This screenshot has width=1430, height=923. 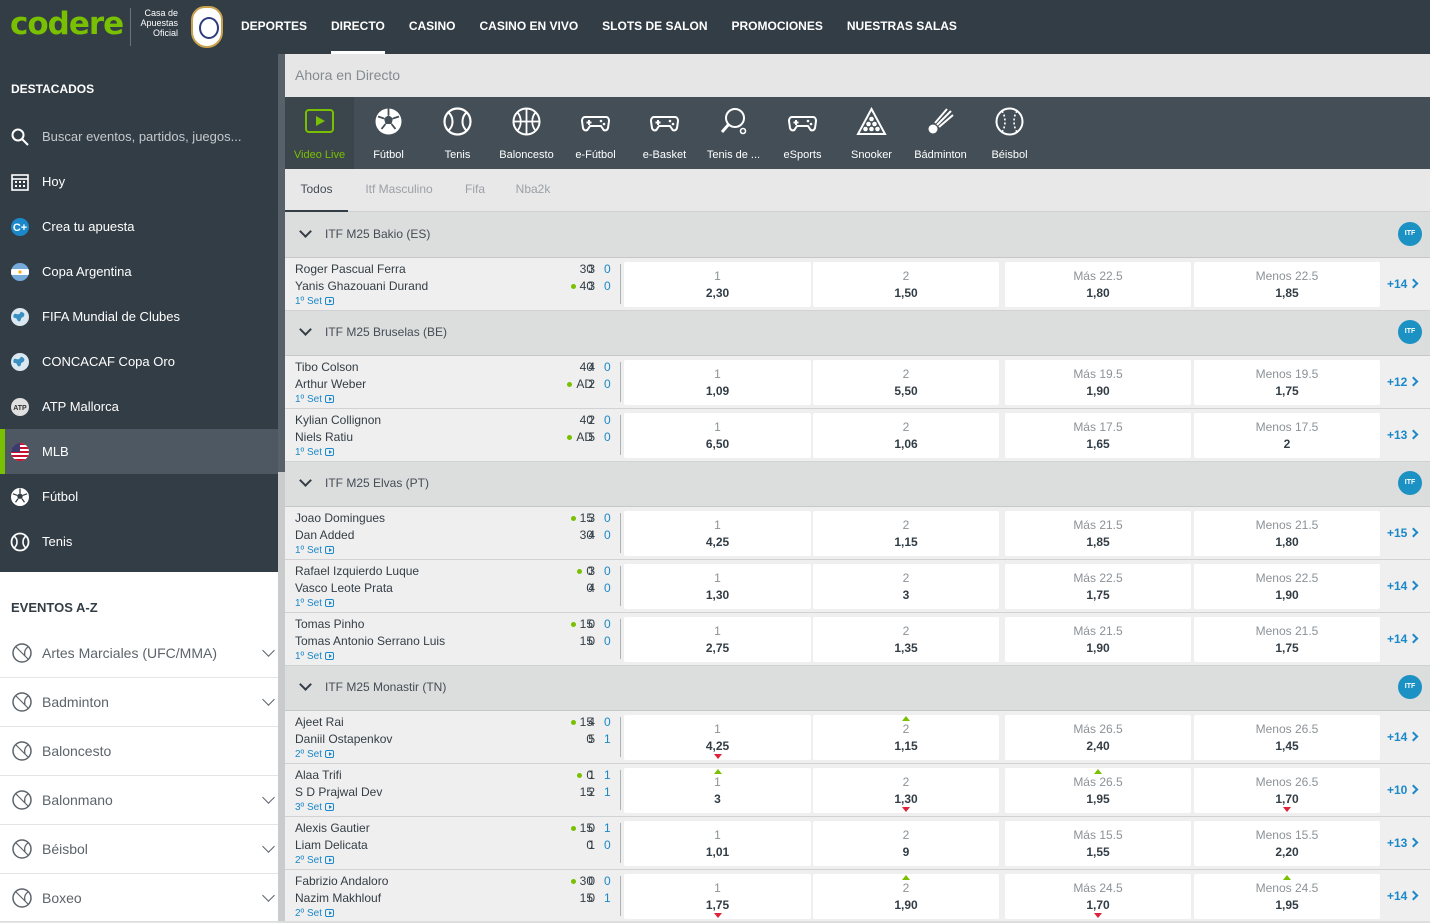 What do you see at coordinates (1287, 435) in the screenshot?
I see `odd-under-button: Menos 17.5 2` at bounding box center [1287, 435].